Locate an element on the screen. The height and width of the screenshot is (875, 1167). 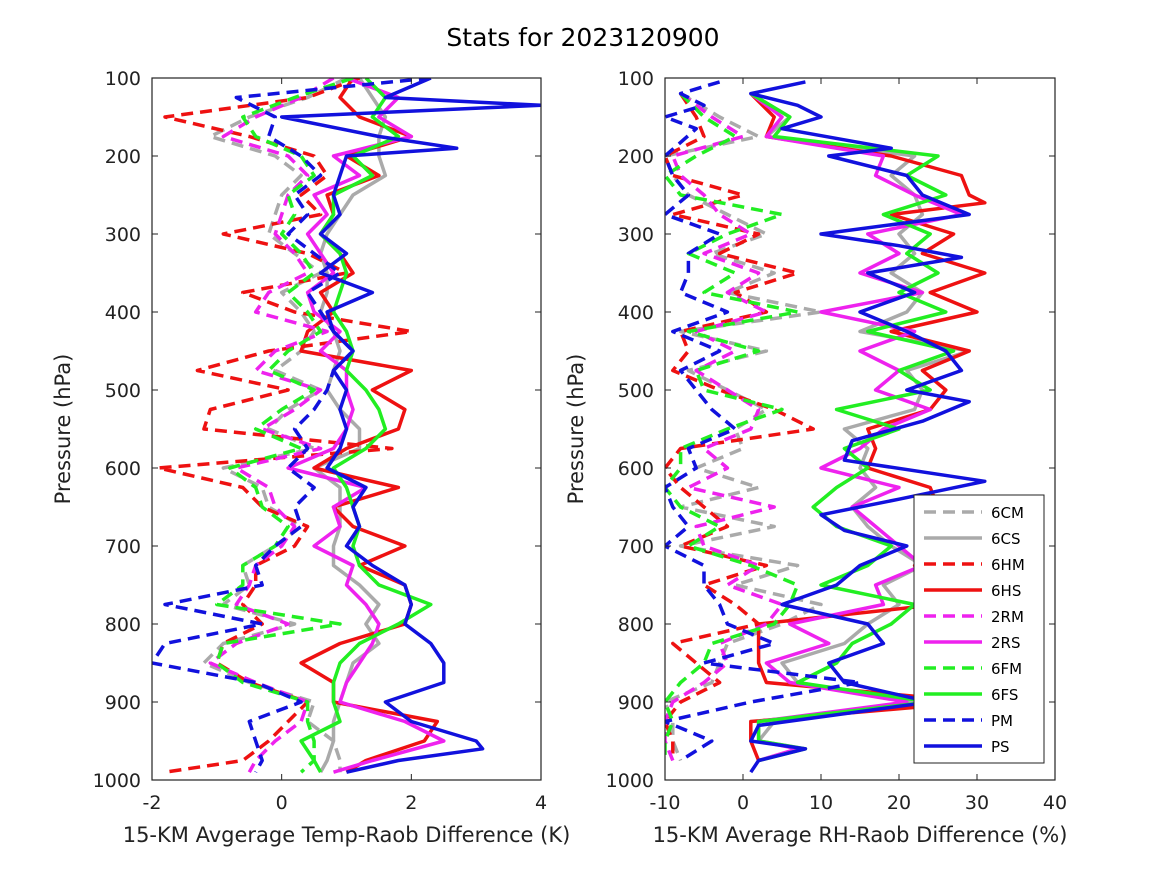
x-tick-label: 4 is located at coordinates (541, 803).